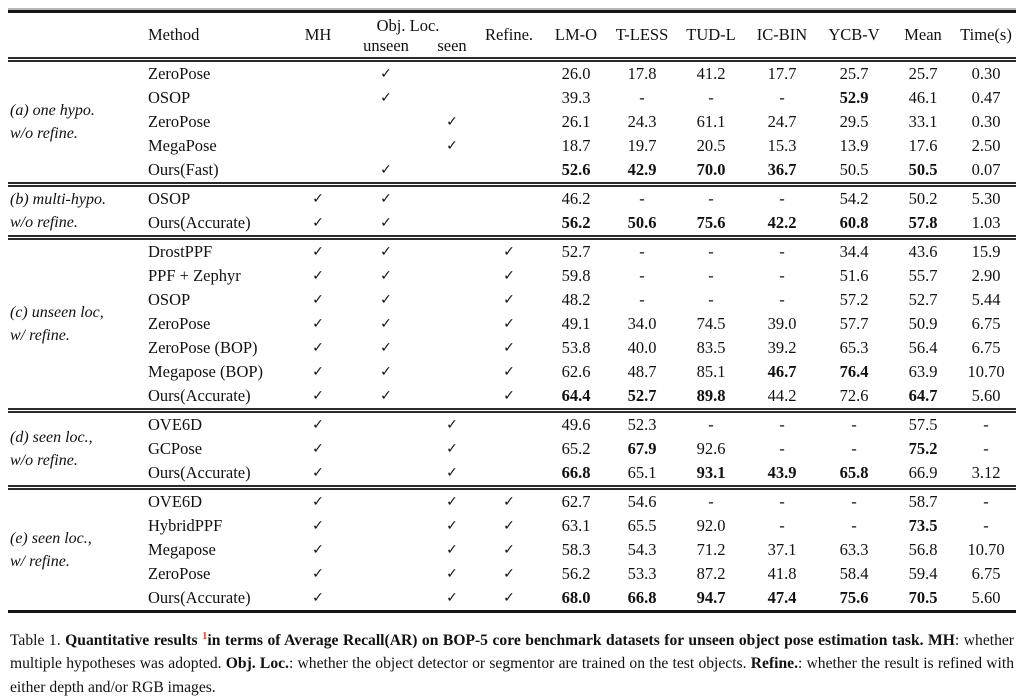  I want to click on table-row: ZeroPose ✓ ✓ ✓ 56.2 53.3 87.2 41.8 58.4 59.4 6.75, so click(512, 574).